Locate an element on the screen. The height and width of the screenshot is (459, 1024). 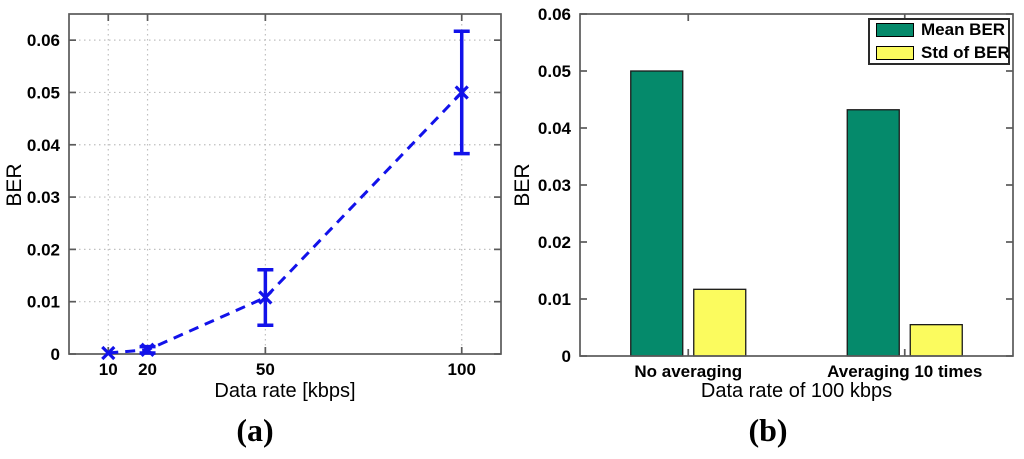
x-tick-label: 50 is located at coordinates (265, 369).